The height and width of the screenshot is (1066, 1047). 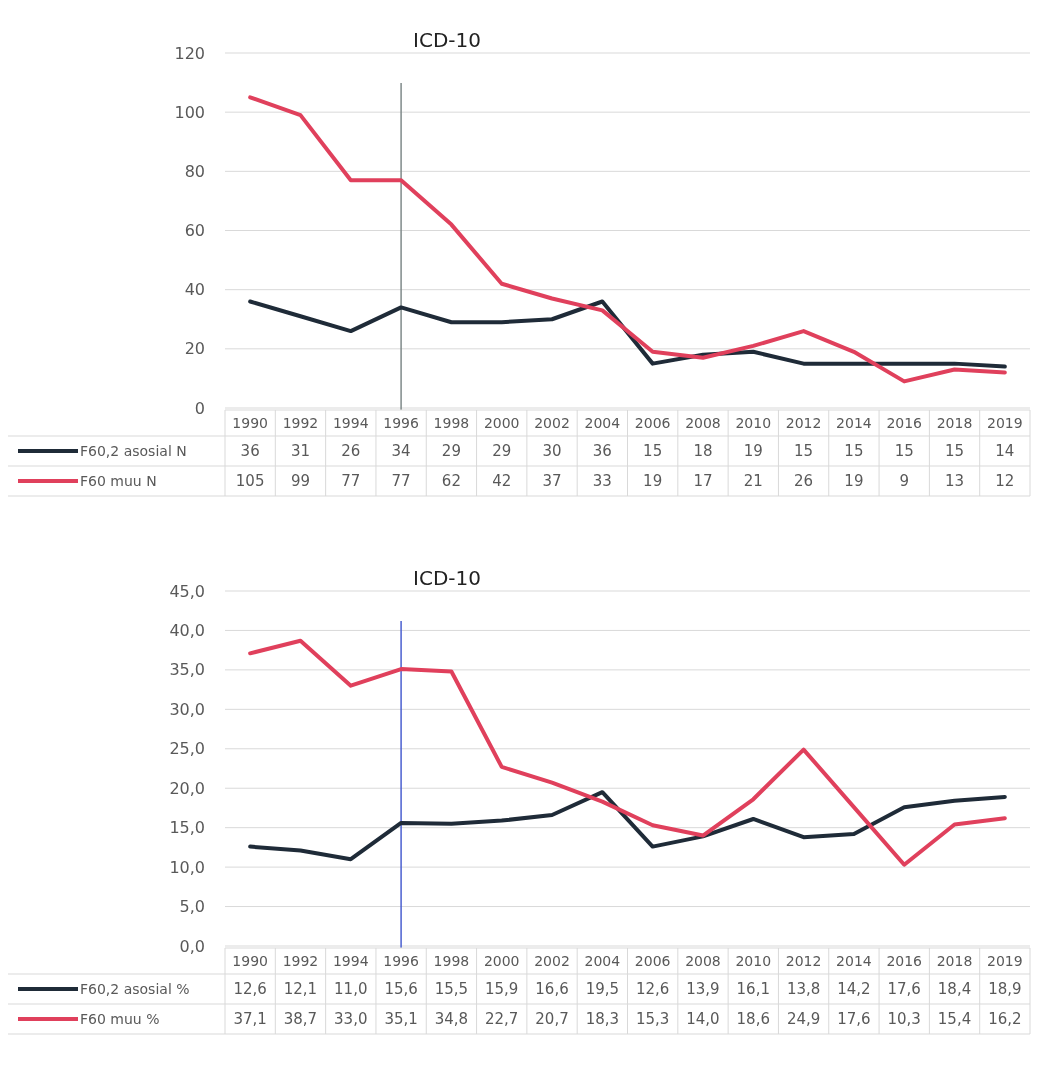 What do you see at coordinates (904, 481) in the screenshot?
I see `data-label: 9` at bounding box center [904, 481].